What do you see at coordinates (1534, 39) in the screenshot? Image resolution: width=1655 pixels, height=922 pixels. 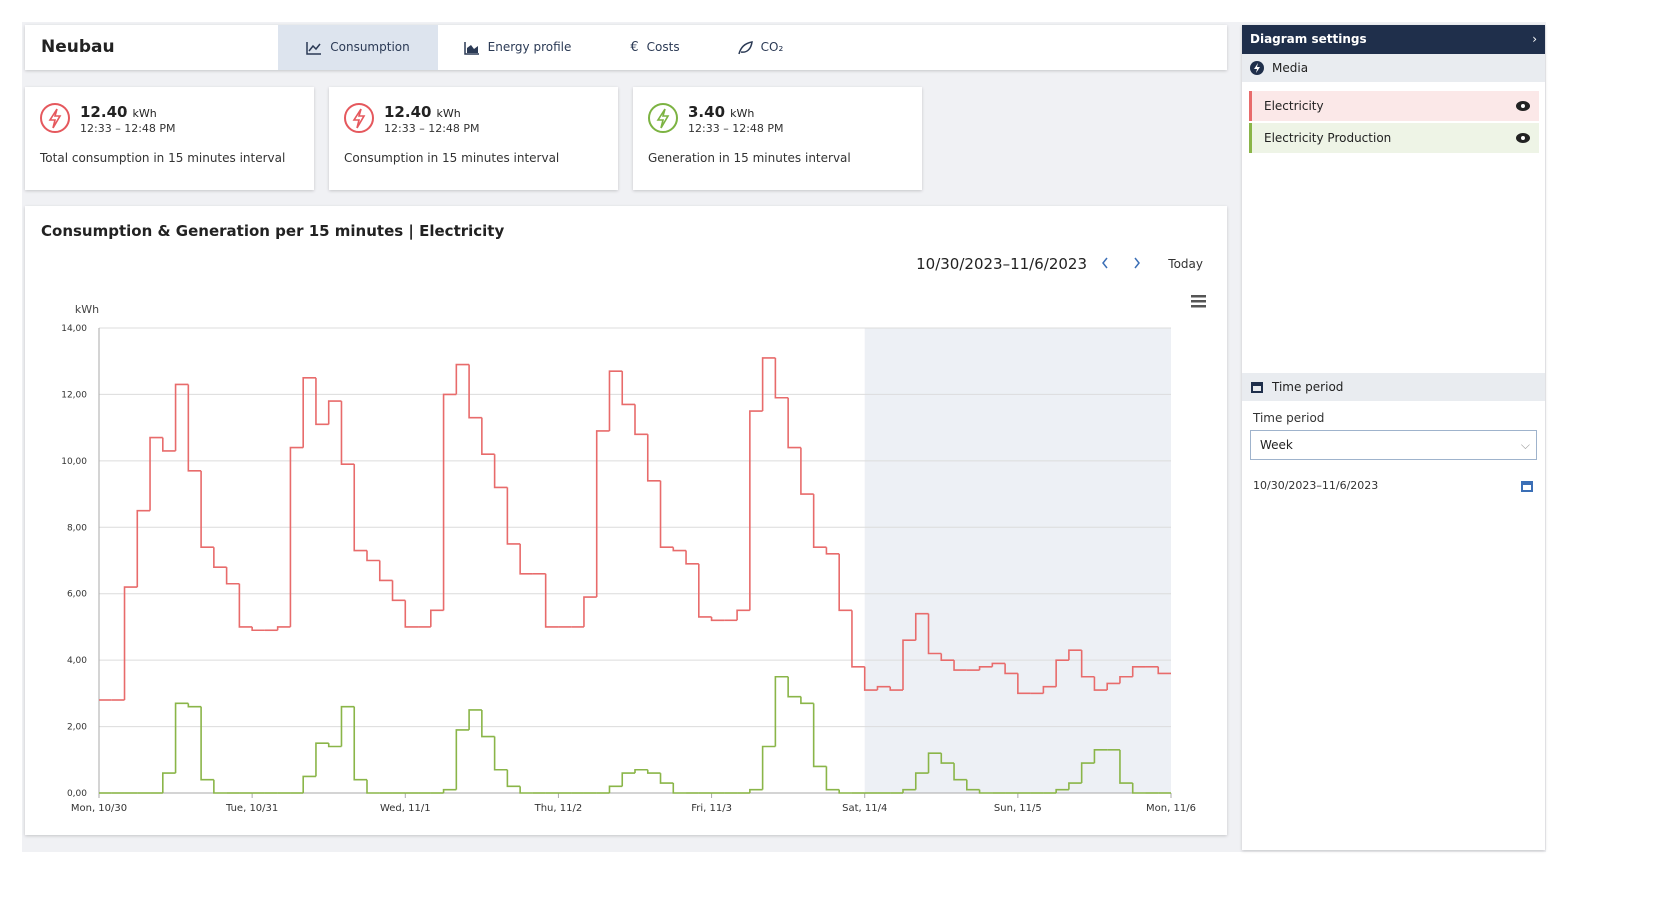 I see `collapse-icon: ›` at bounding box center [1534, 39].